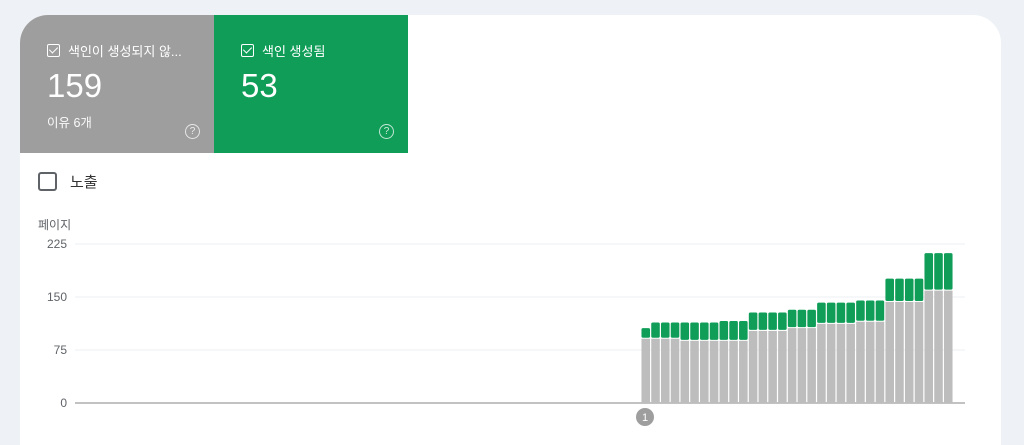 This screenshot has width=1024, height=445. I want to click on indexed-tile: 색인 생성됨 53 ?, so click(311, 84).